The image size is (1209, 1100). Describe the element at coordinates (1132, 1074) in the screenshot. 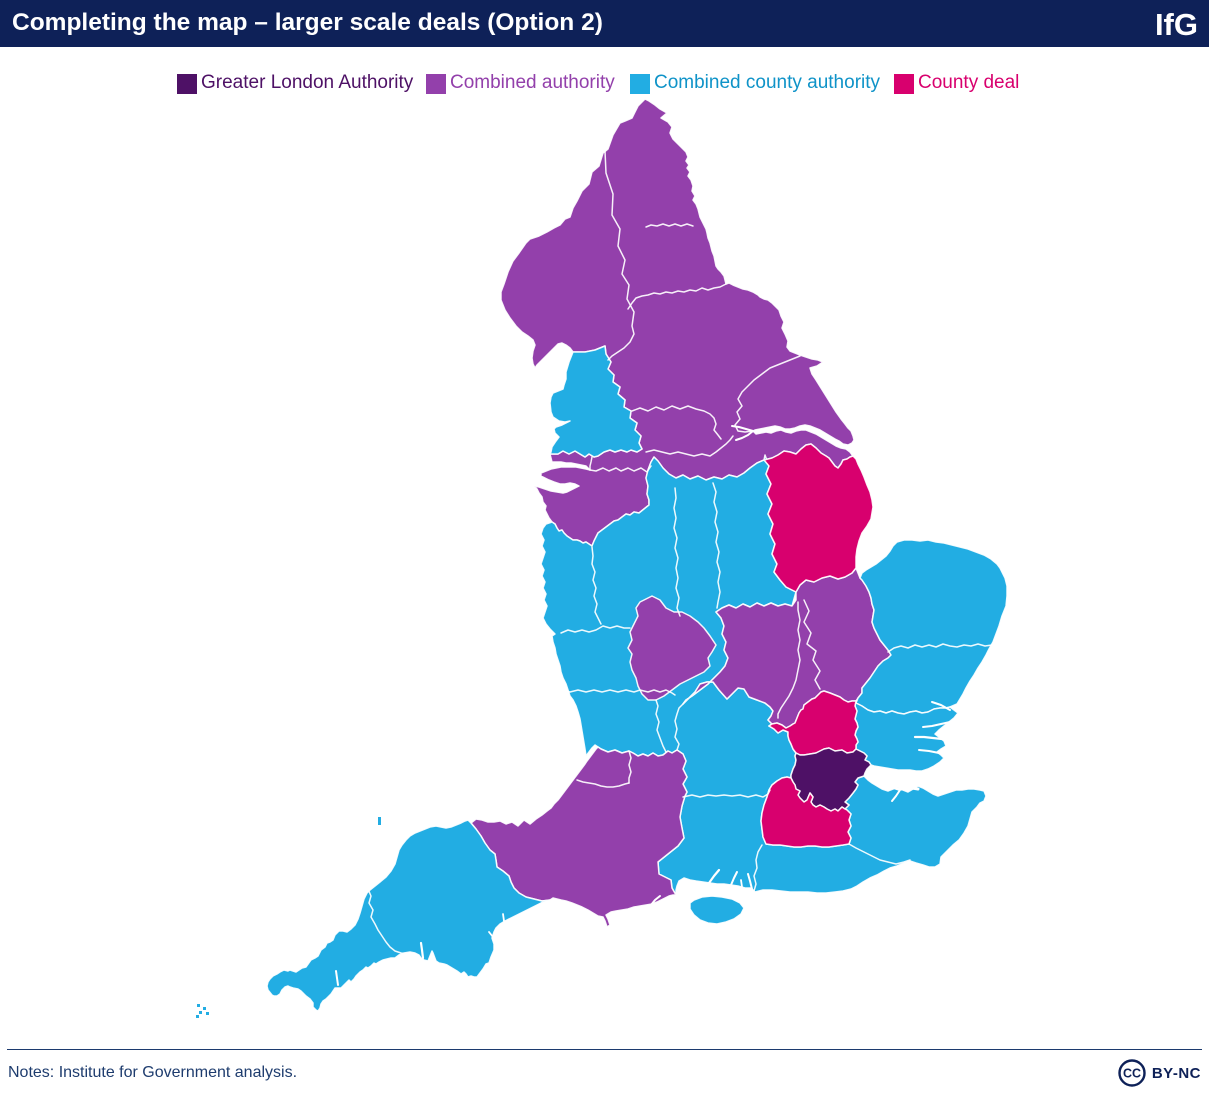

I see `svg-text: CC` at that location.